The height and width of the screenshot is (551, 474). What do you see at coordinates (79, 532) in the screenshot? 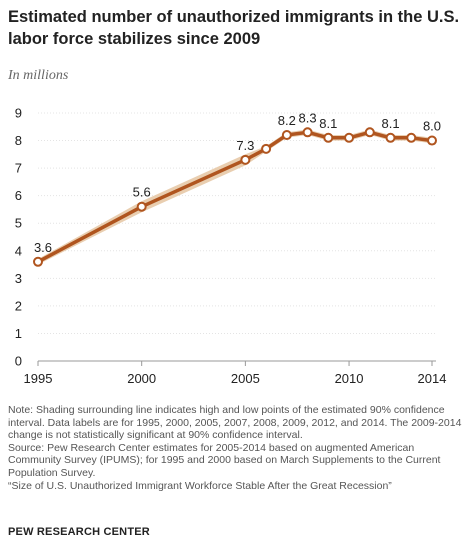
I see `brand-logo-text: PEW RESEARCH CENTER` at bounding box center [79, 532].